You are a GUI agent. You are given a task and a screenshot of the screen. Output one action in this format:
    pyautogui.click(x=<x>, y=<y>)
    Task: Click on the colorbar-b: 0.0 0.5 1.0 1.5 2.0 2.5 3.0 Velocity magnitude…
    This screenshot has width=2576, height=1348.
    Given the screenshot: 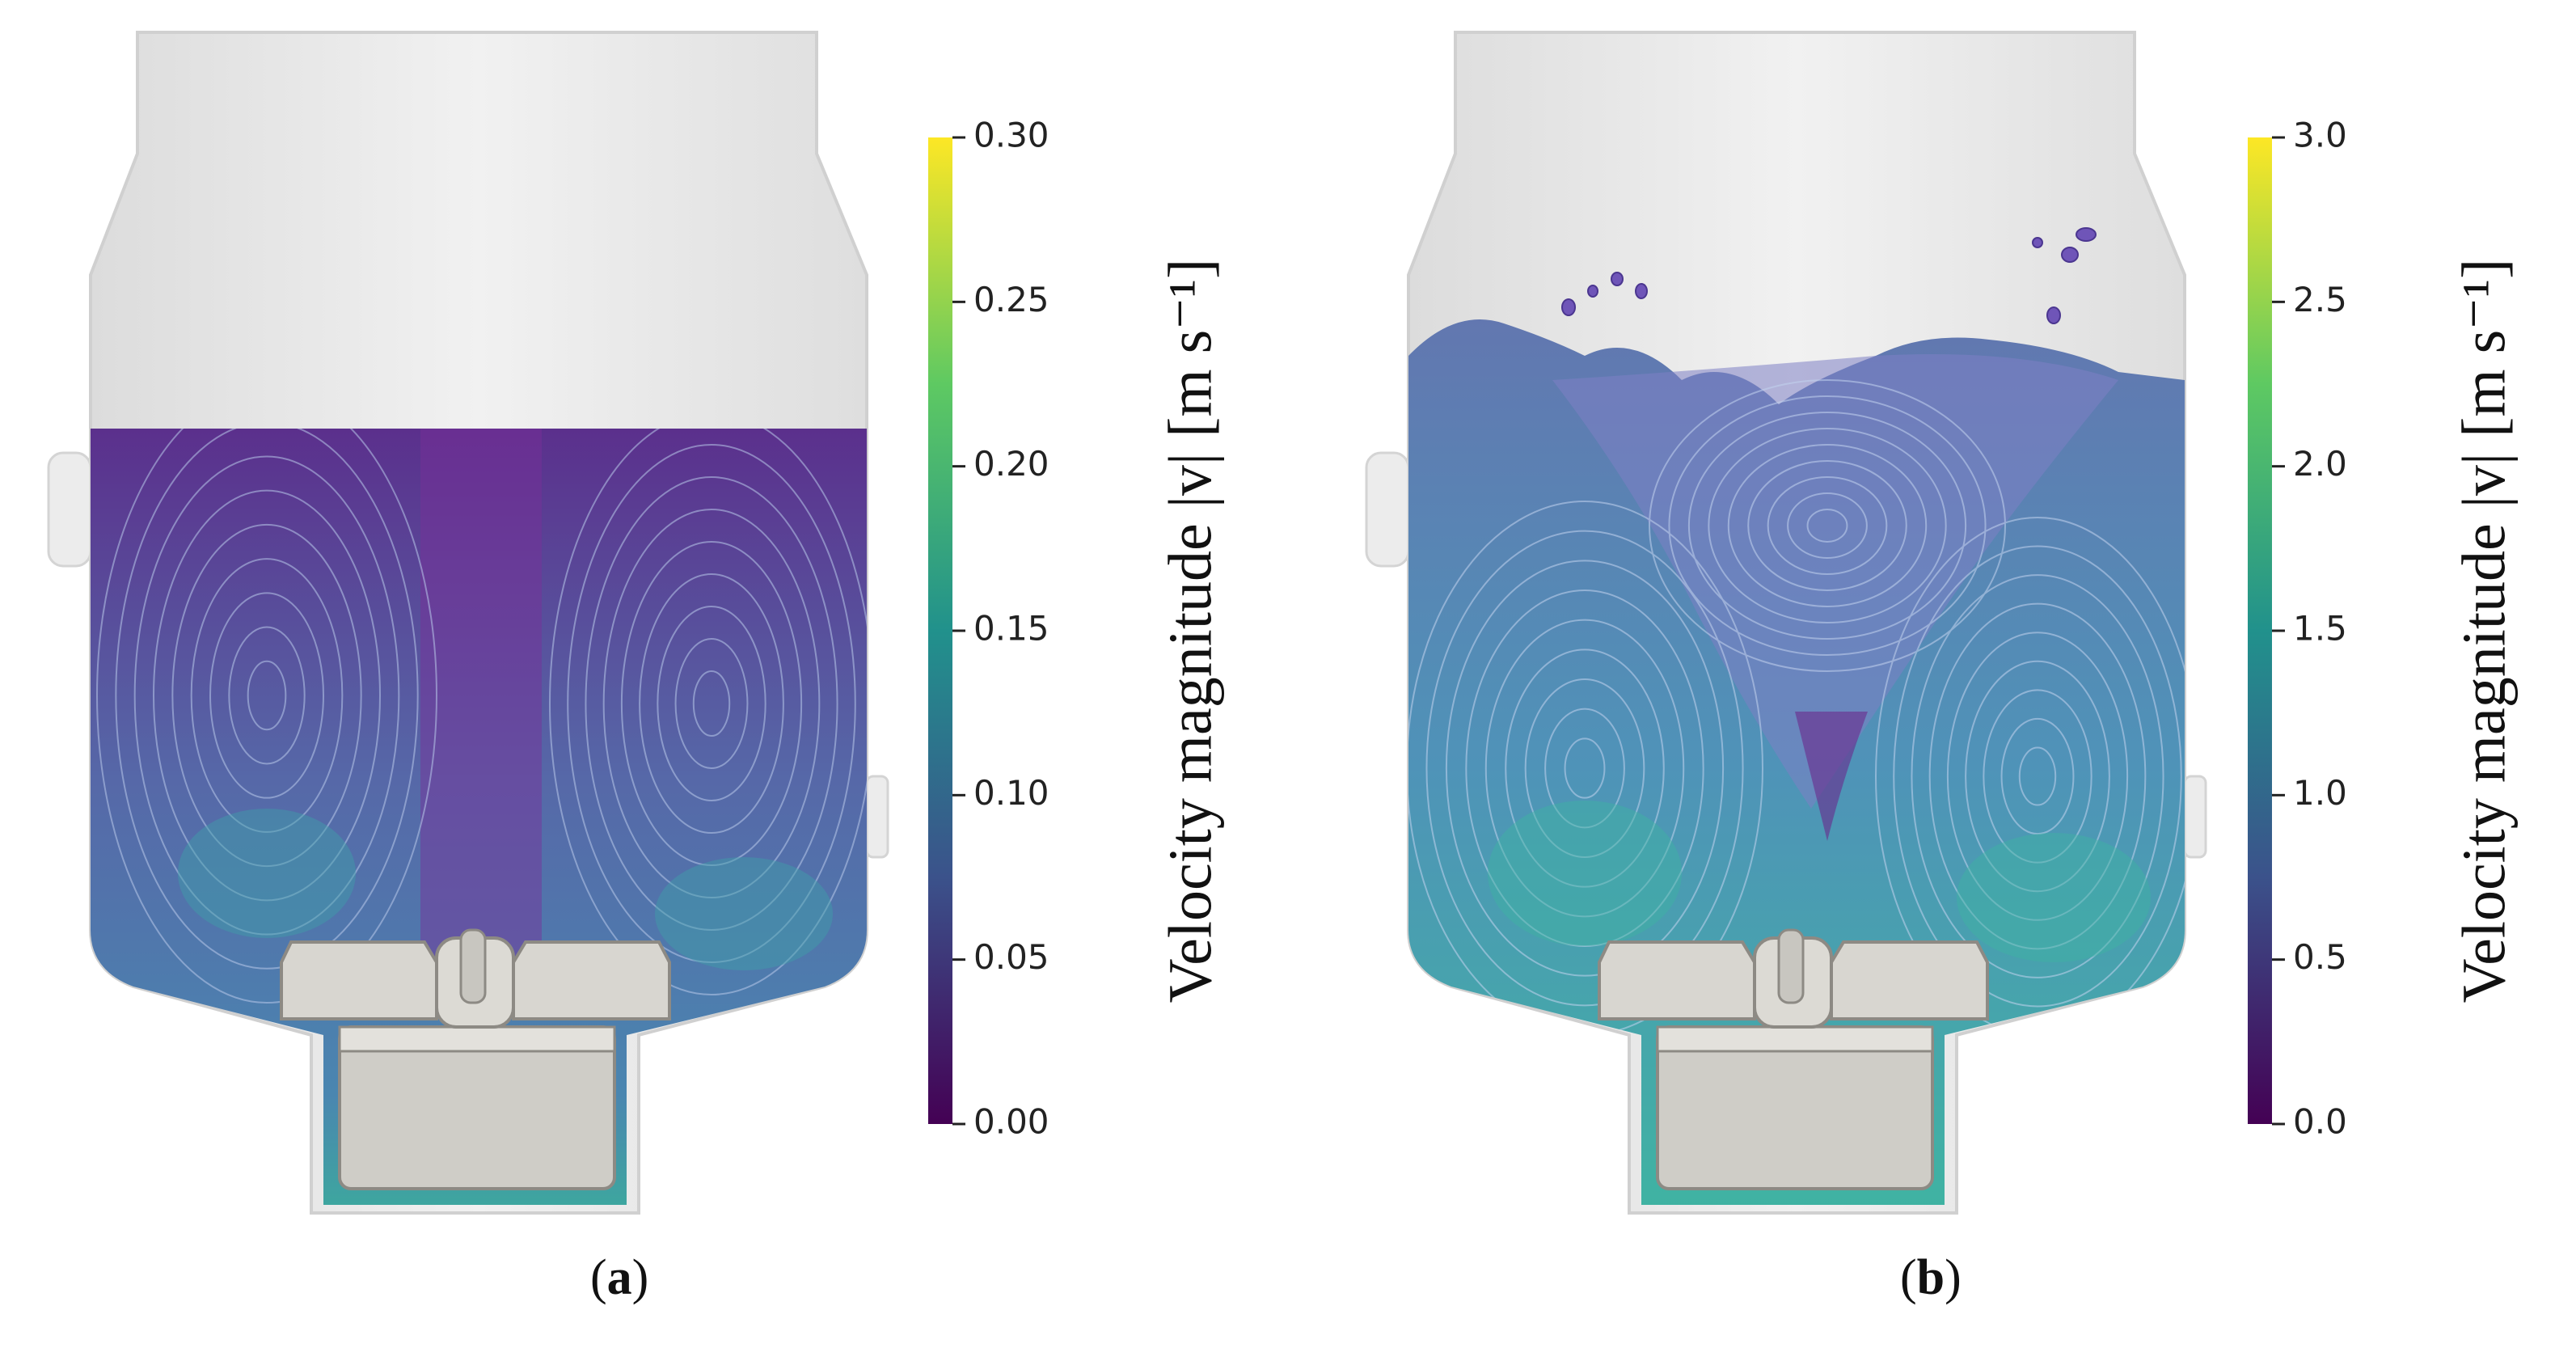 What is the action you would take?
    pyautogui.click(x=2383, y=629)
    